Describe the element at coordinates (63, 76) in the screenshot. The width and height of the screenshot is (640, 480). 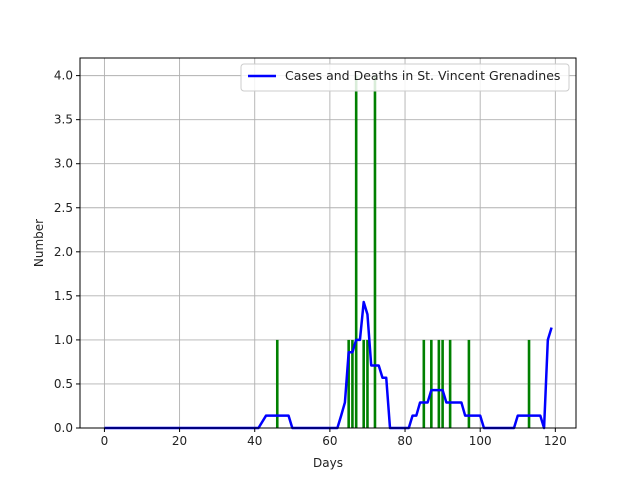
I see `y-tick-label: 4.0` at that location.